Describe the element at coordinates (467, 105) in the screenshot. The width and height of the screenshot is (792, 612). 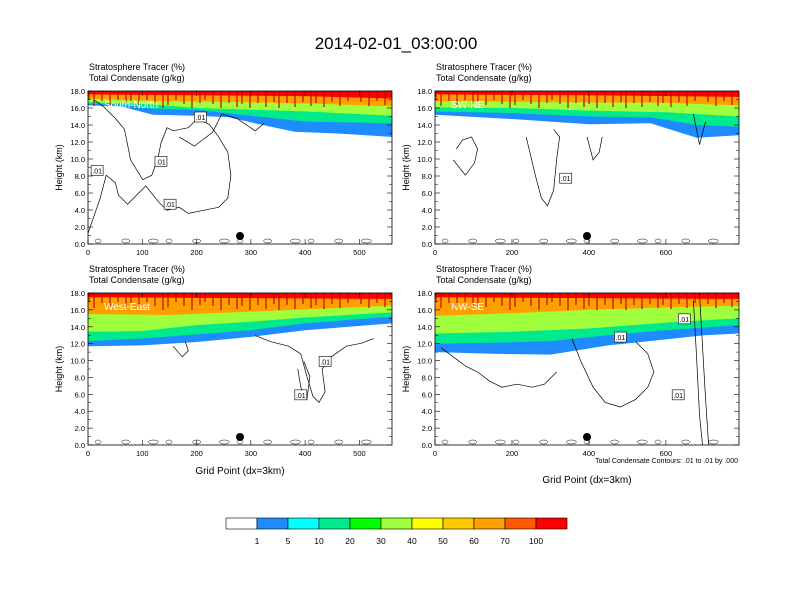
I see `panel-label: SW-NE` at that location.